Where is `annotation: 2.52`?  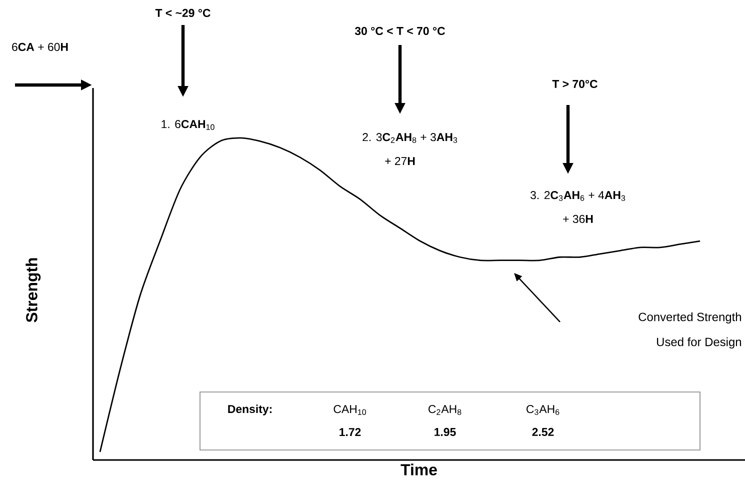
annotation: 2.52 is located at coordinates (543, 432).